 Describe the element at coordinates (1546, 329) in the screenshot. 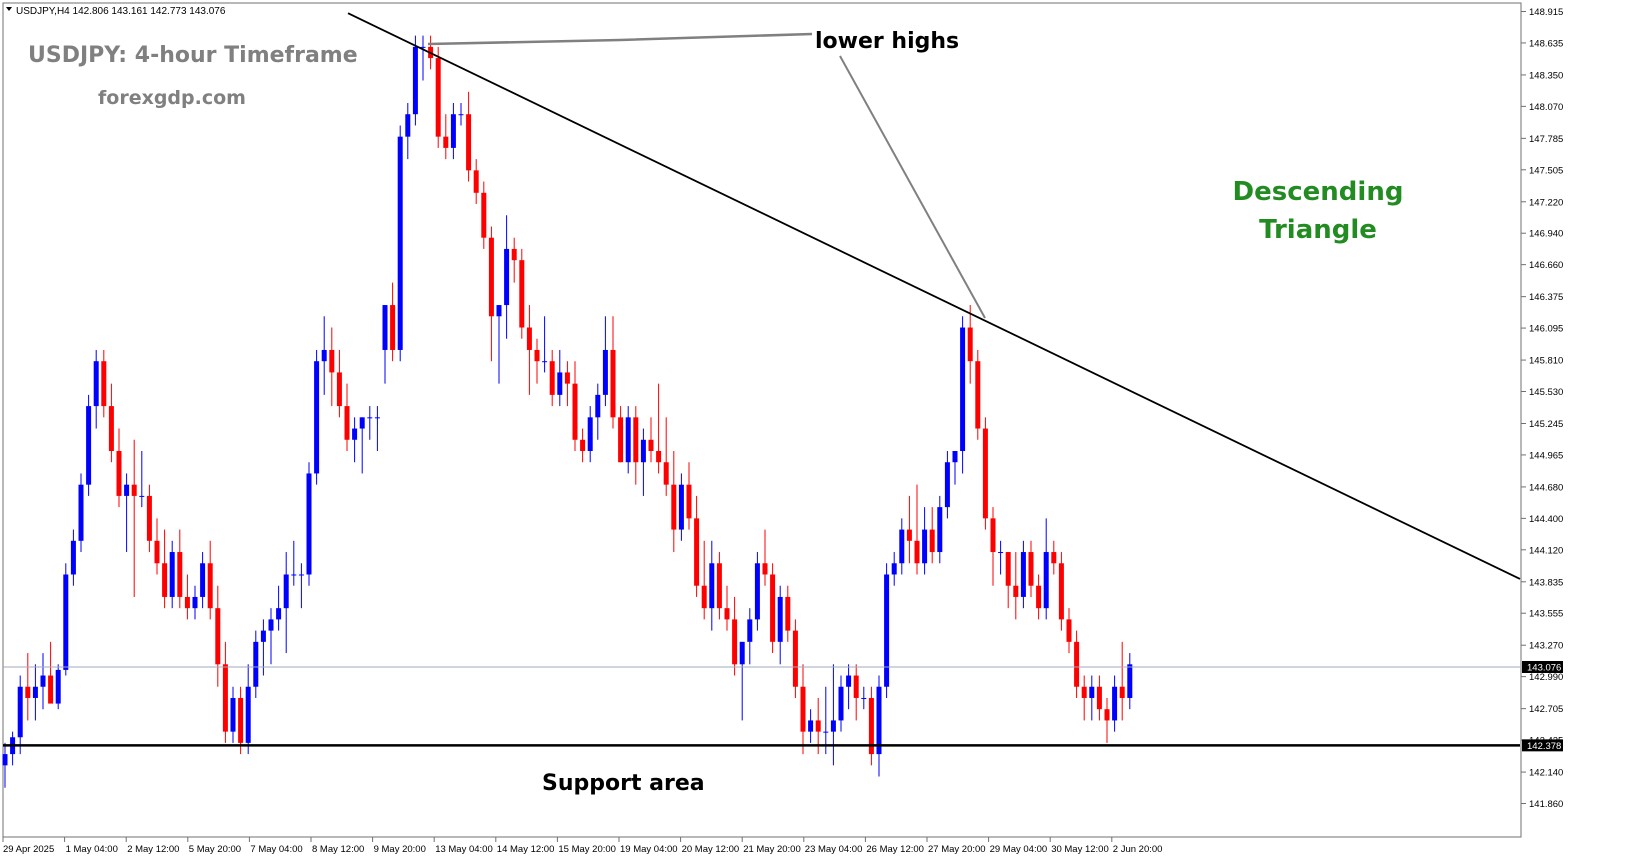

I see `y-tick-label: 146.095` at that location.